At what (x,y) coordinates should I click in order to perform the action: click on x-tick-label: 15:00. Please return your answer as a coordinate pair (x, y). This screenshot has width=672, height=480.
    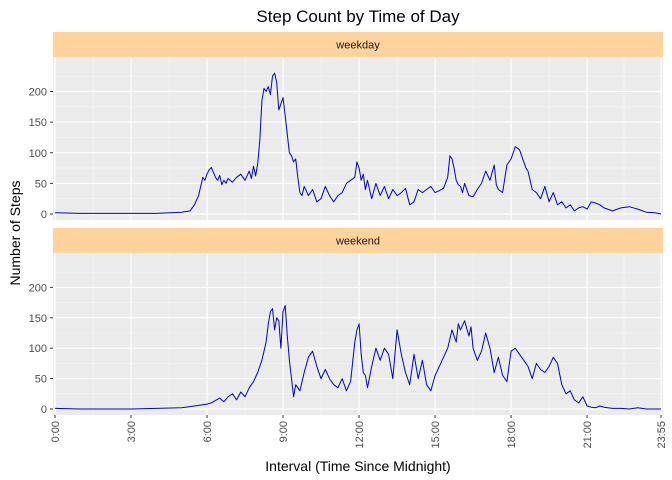
    Looking at the image, I should click on (436, 435).